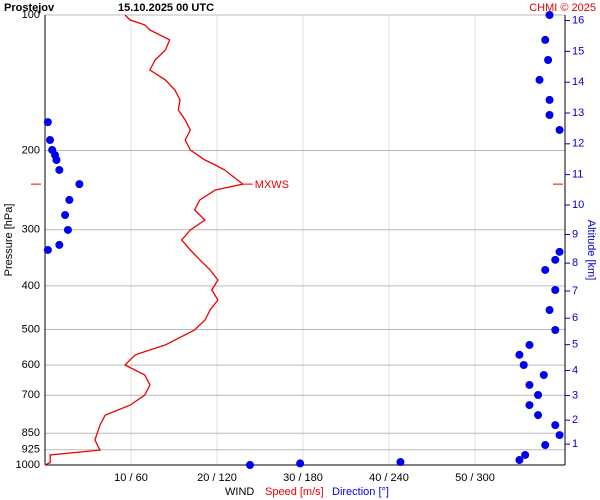 The height and width of the screenshot is (500, 600). What do you see at coordinates (31, 150) in the screenshot?
I see `y-tick-label: 200` at bounding box center [31, 150].